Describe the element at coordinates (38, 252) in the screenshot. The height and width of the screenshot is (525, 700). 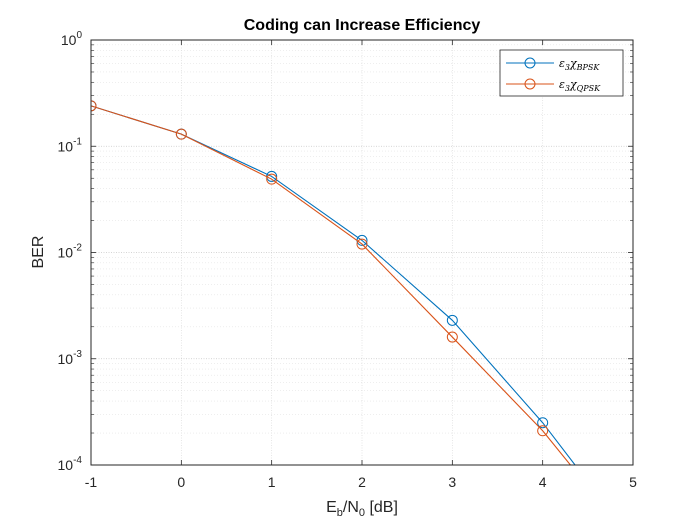
I see `y-axis-label: BER` at that location.